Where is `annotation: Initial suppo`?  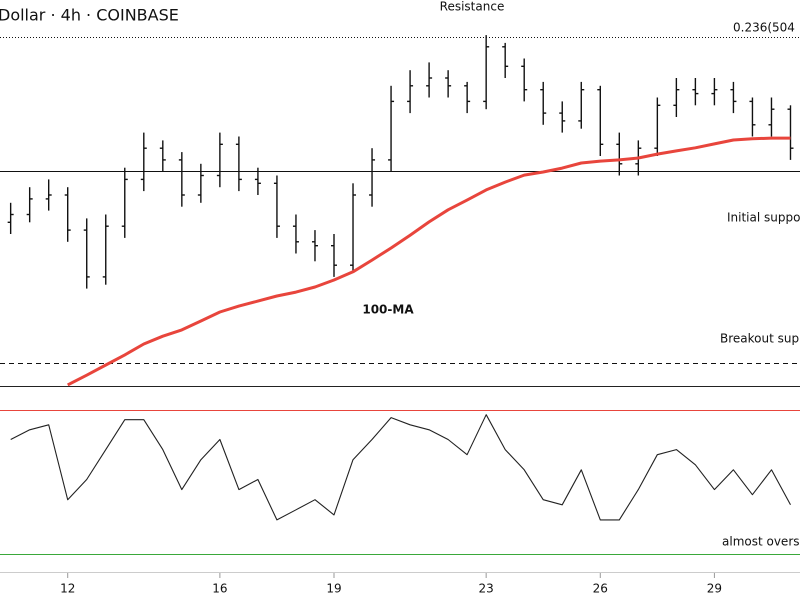
annotation: Initial suppo is located at coordinates (763, 218).